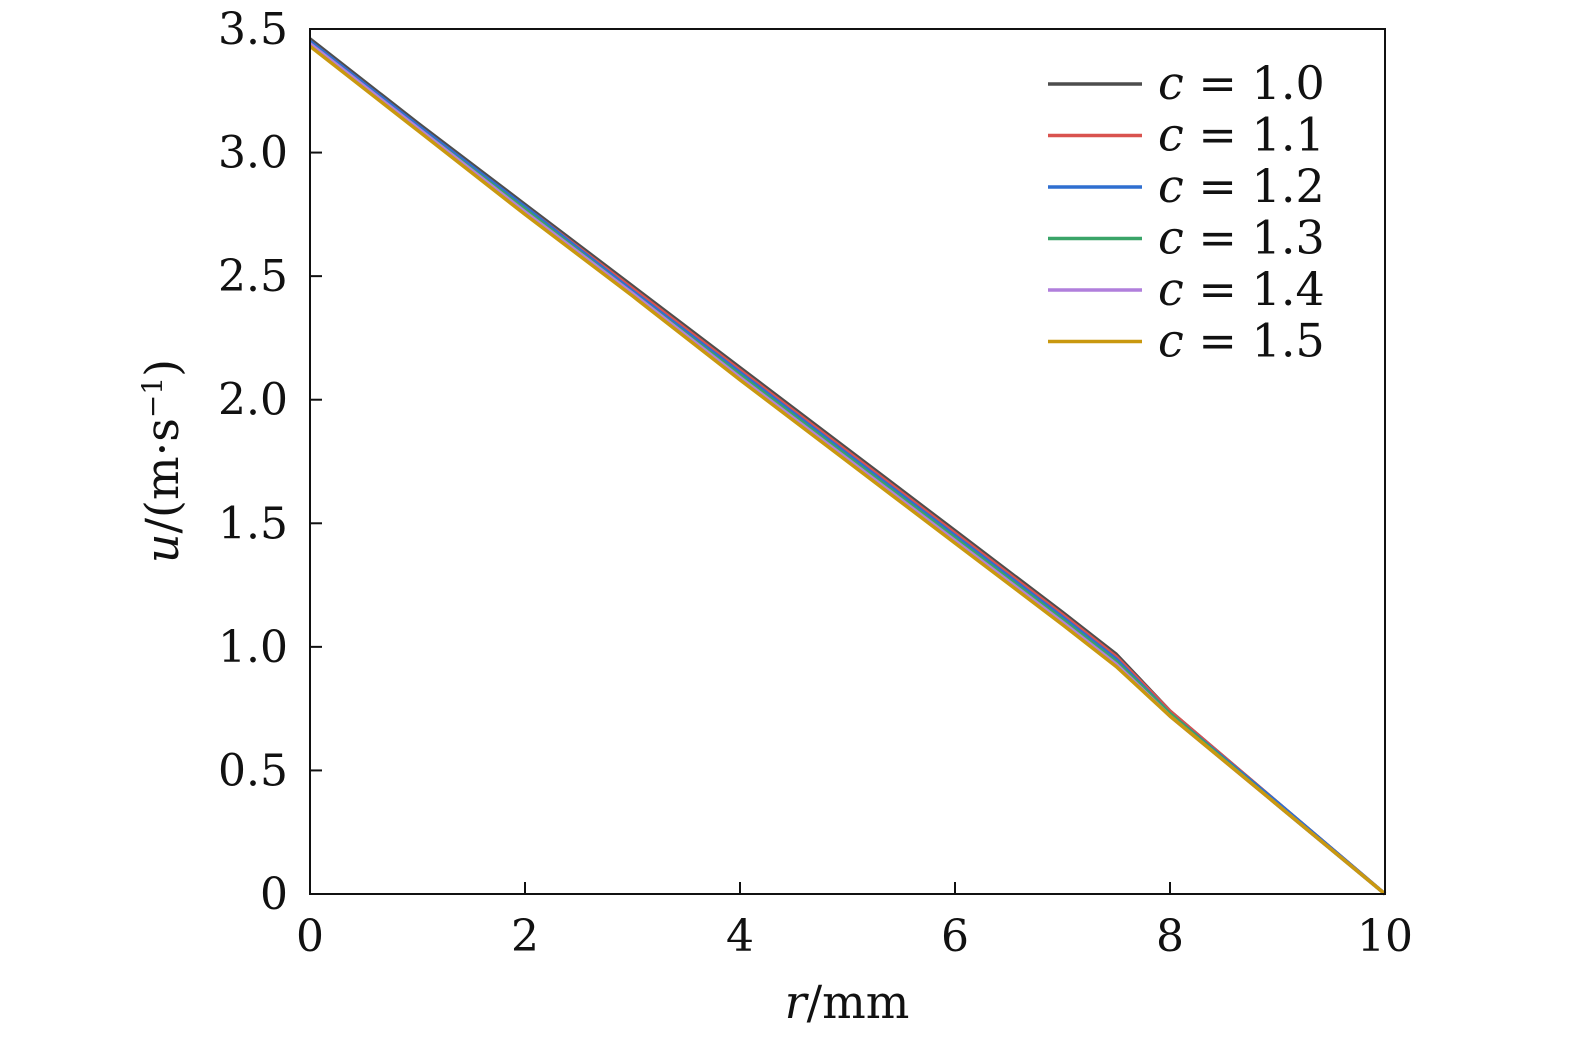 Image resolution: width=1575 pixels, height=1039 pixels. Describe the element at coordinates (253, 153) in the screenshot. I see `y-tick-label: 3.0` at that location.